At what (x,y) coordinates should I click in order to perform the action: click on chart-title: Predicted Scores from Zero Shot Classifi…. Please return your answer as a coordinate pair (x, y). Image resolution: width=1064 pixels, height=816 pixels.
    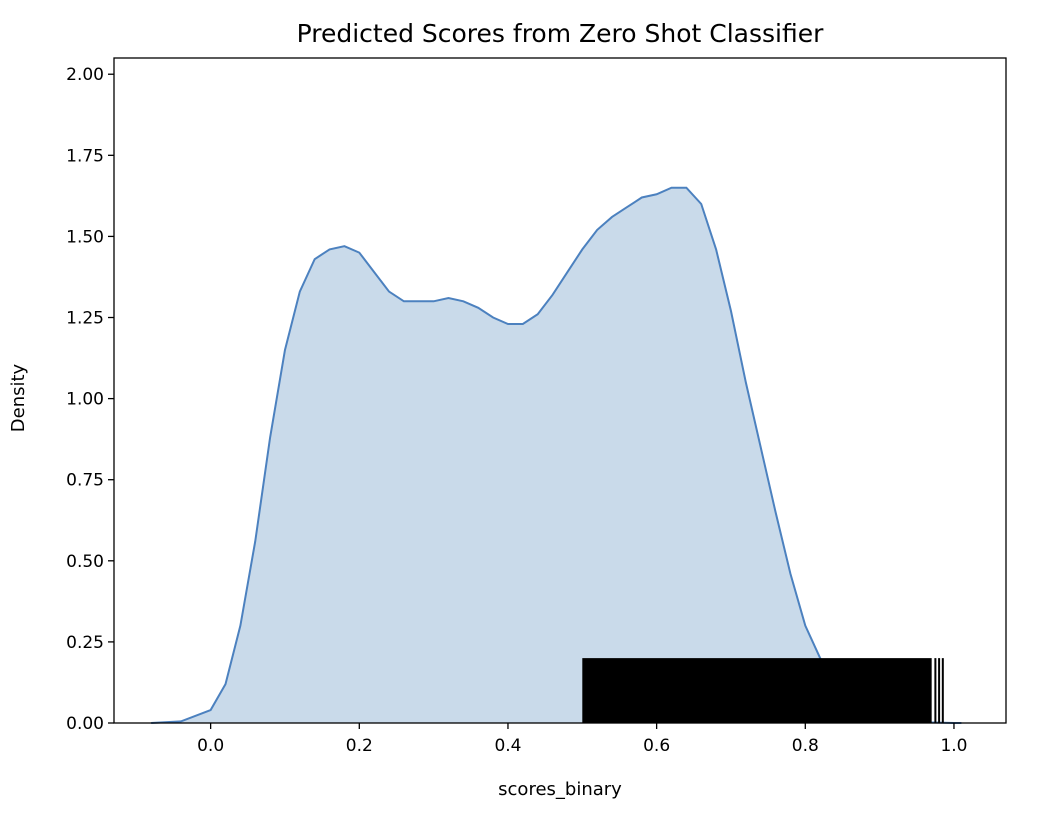
    Looking at the image, I should click on (561, 33).